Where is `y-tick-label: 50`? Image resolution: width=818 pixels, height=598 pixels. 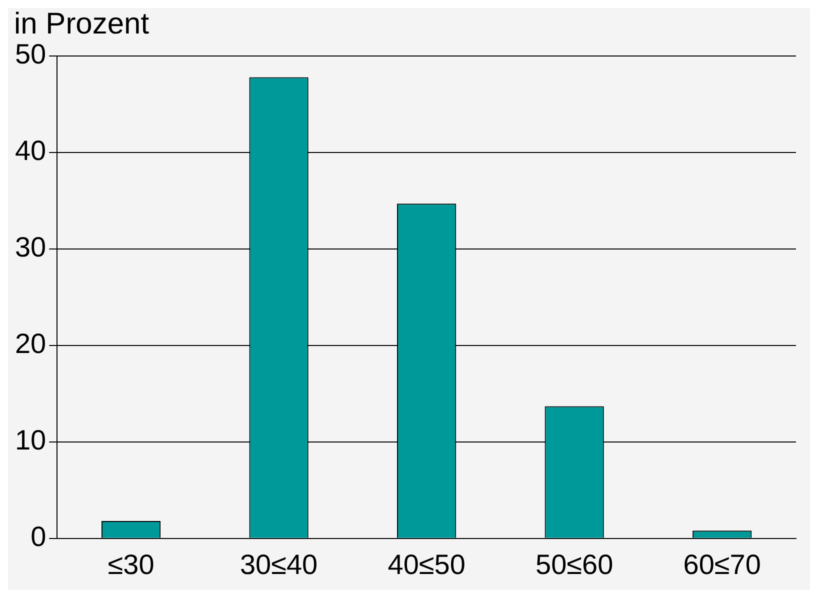
y-tick-label: 50 is located at coordinates (30, 54).